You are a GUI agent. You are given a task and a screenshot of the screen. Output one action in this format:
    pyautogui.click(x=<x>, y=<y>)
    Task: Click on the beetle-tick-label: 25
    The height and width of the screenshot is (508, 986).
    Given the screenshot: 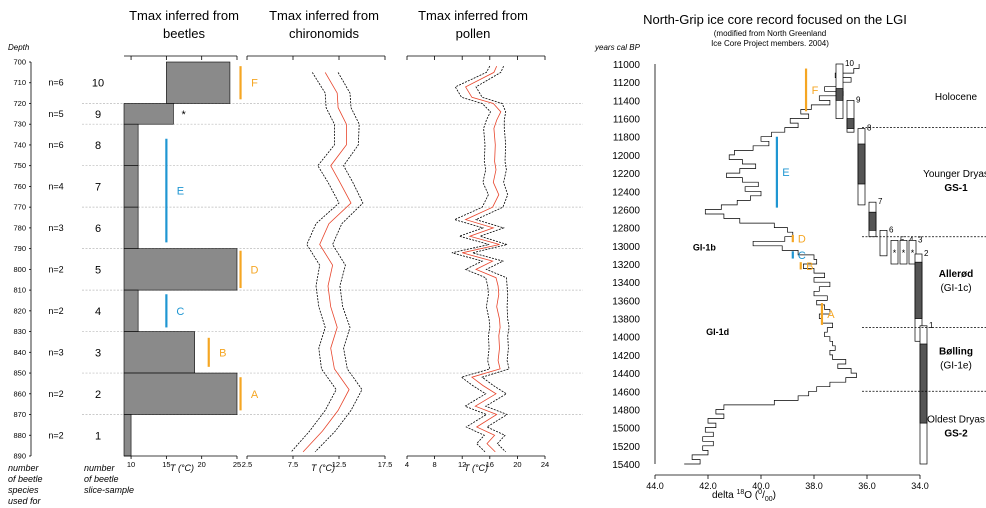 What is the action you would take?
    pyautogui.click(x=237, y=464)
    